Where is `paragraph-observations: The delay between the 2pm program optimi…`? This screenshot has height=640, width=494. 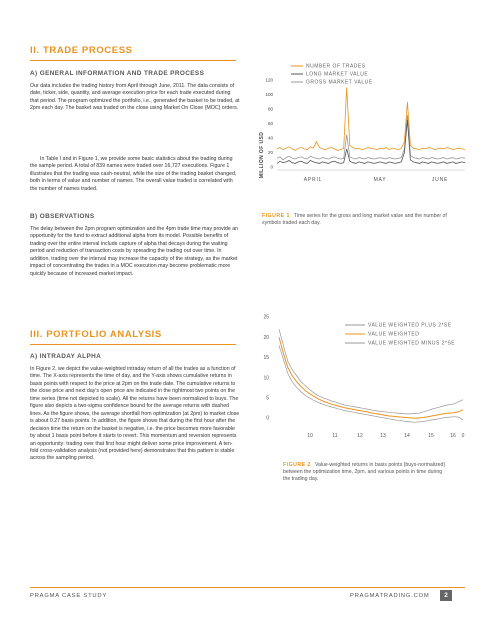 paragraph-observations: The delay between the 2pm program optimi… is located at coordinates (134, 251).